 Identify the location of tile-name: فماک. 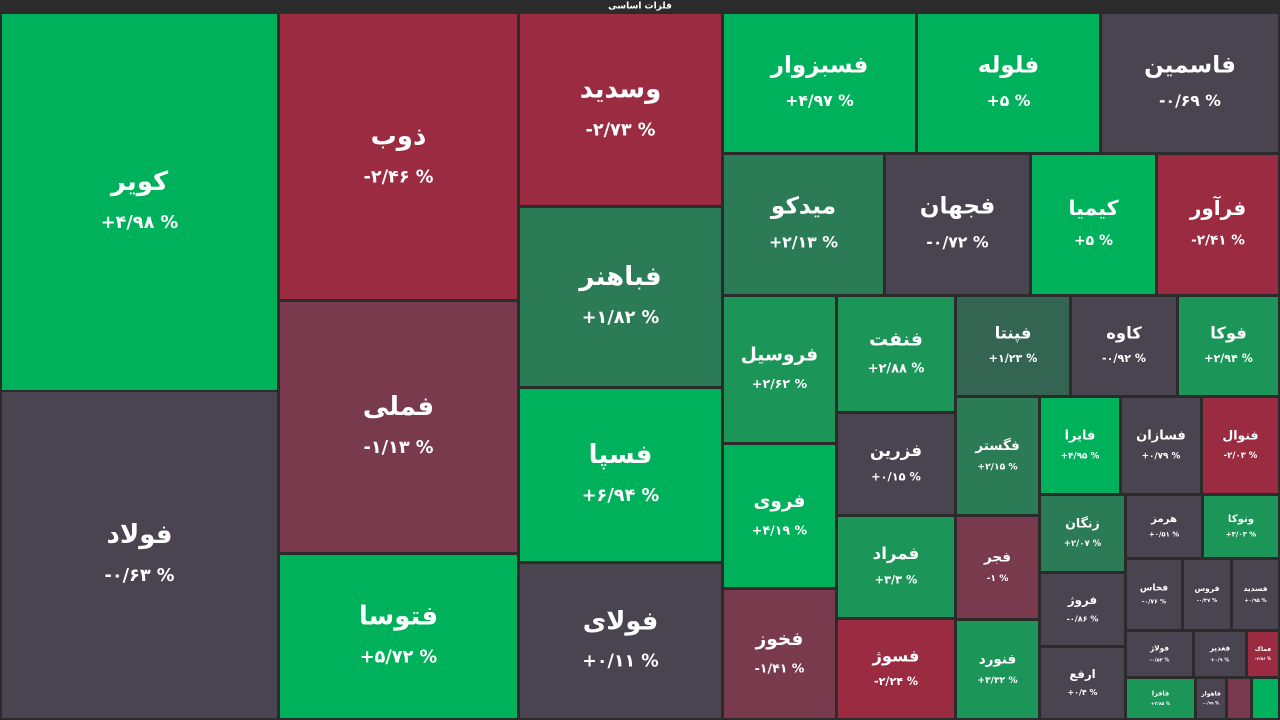
(1263, 649).